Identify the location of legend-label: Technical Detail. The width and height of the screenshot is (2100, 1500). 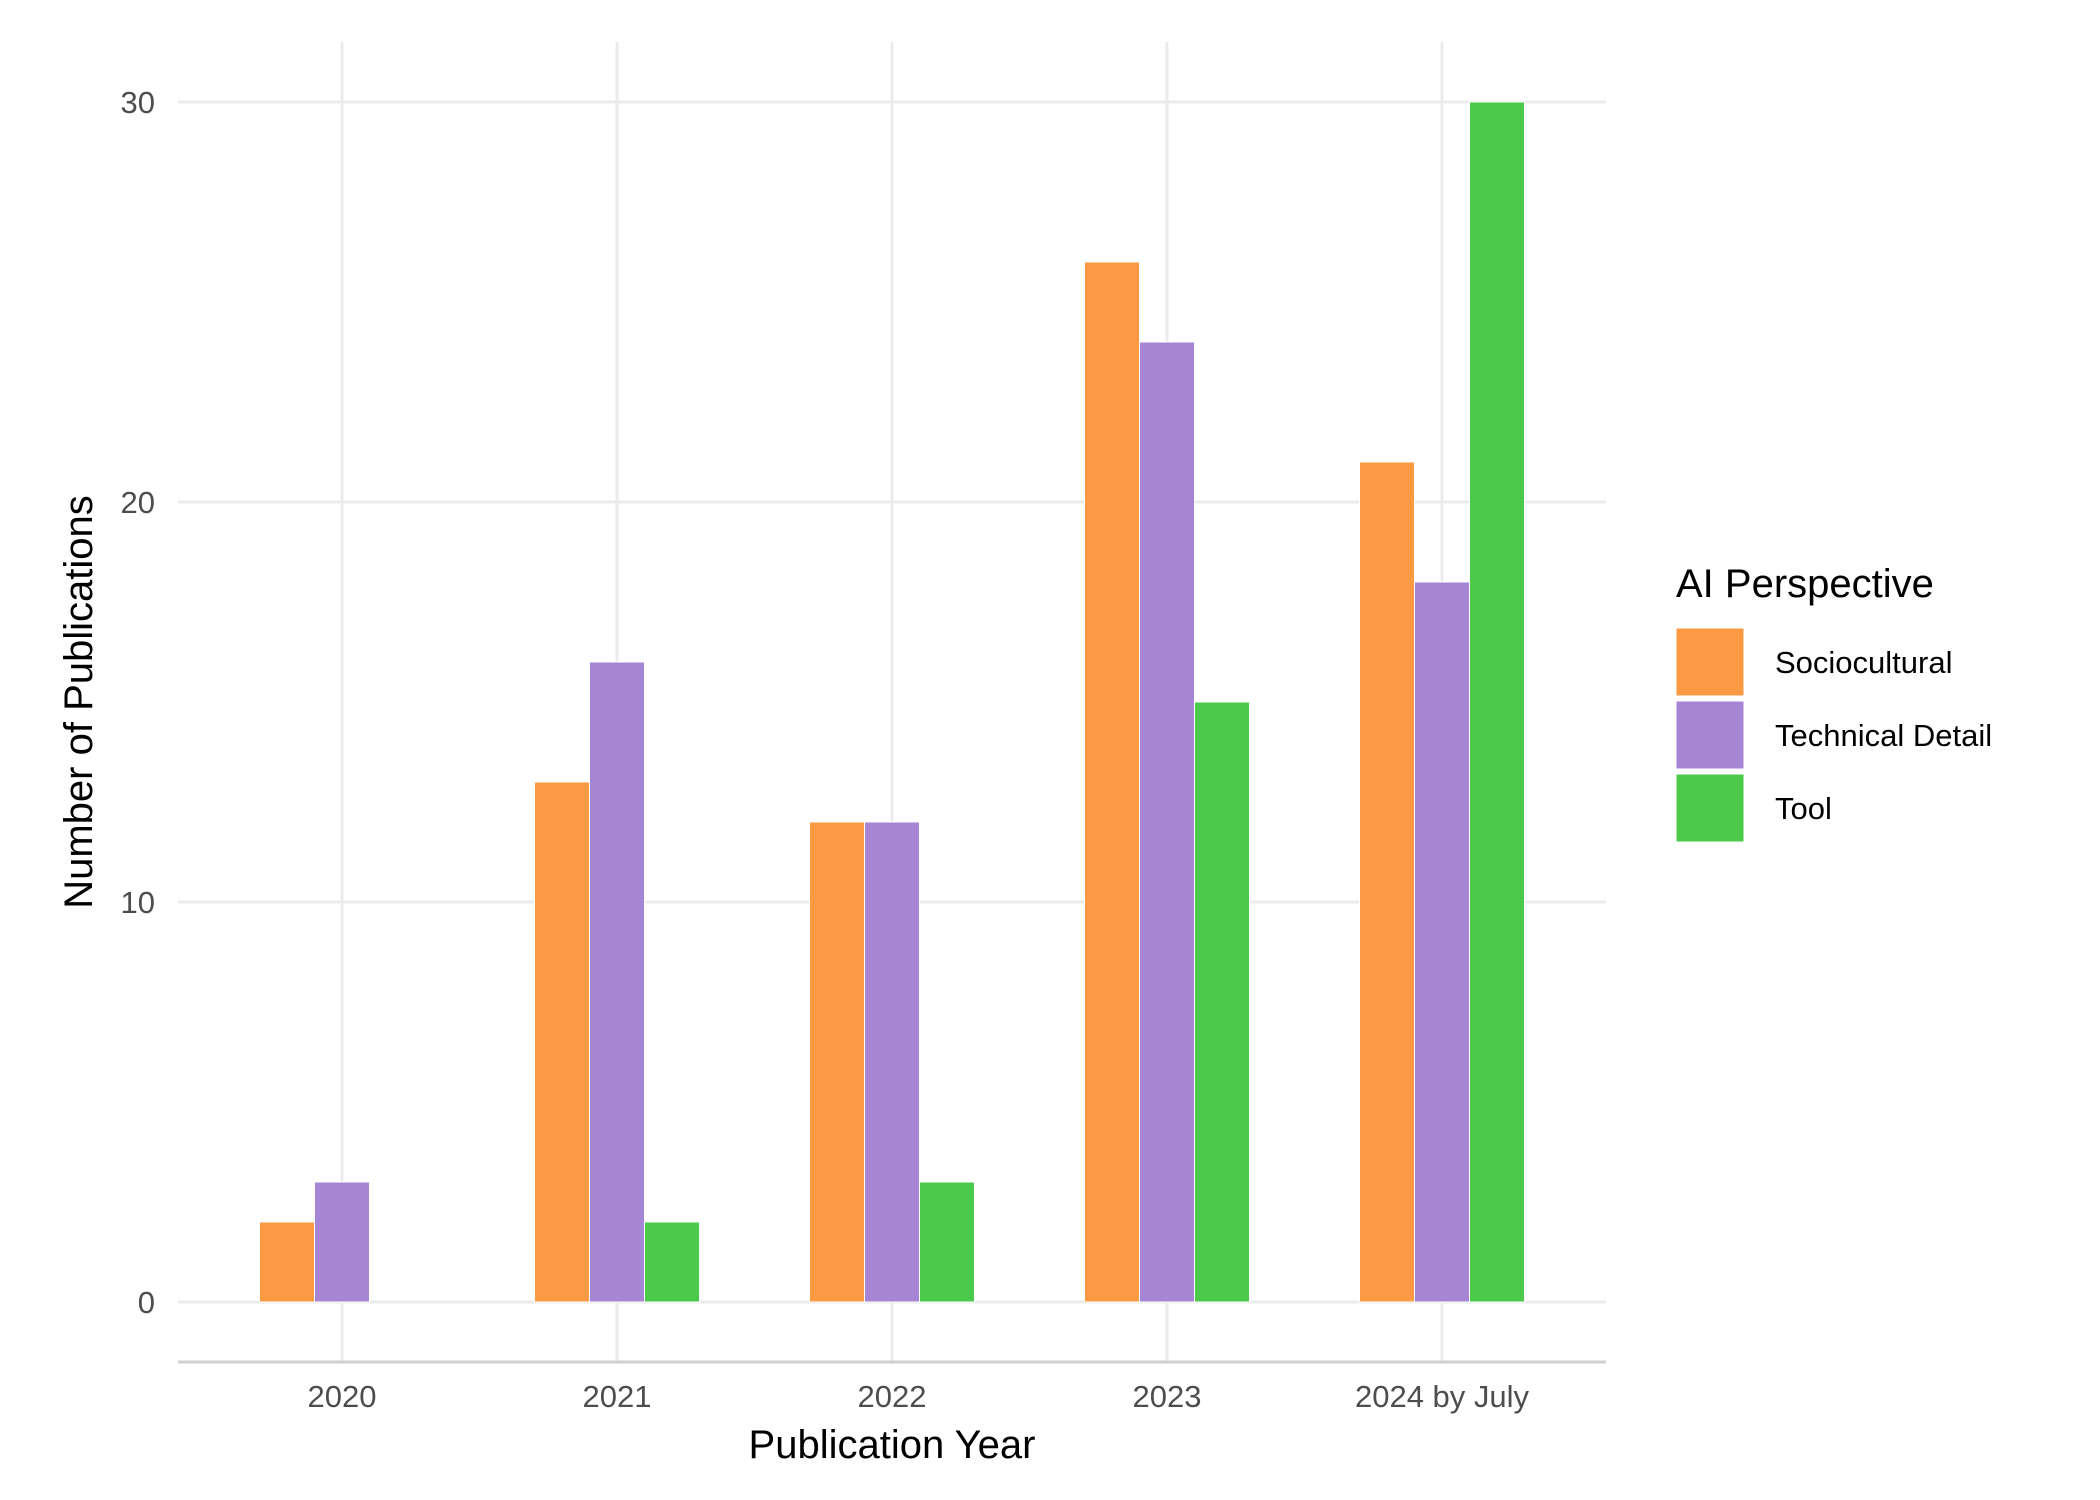
(1883, 735).